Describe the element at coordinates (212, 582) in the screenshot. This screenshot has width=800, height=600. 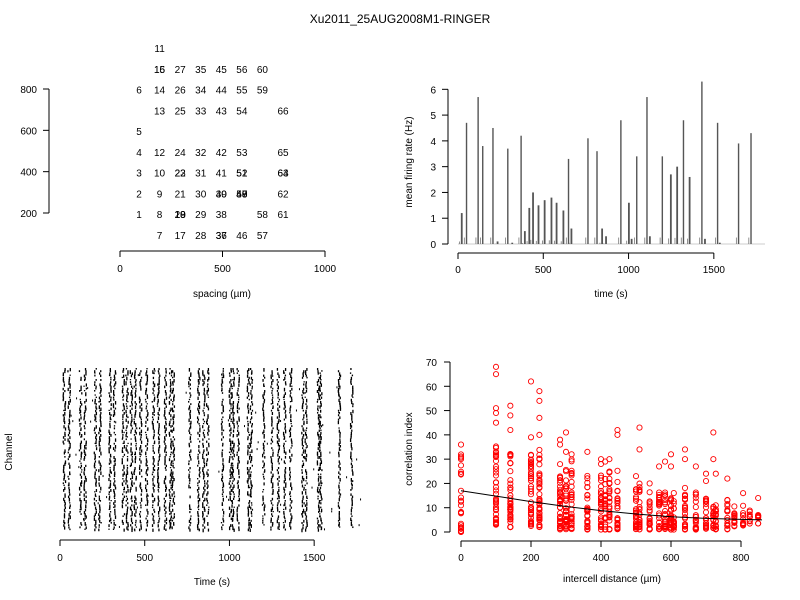
I see `x-axis-title: Time (s)` at that location.